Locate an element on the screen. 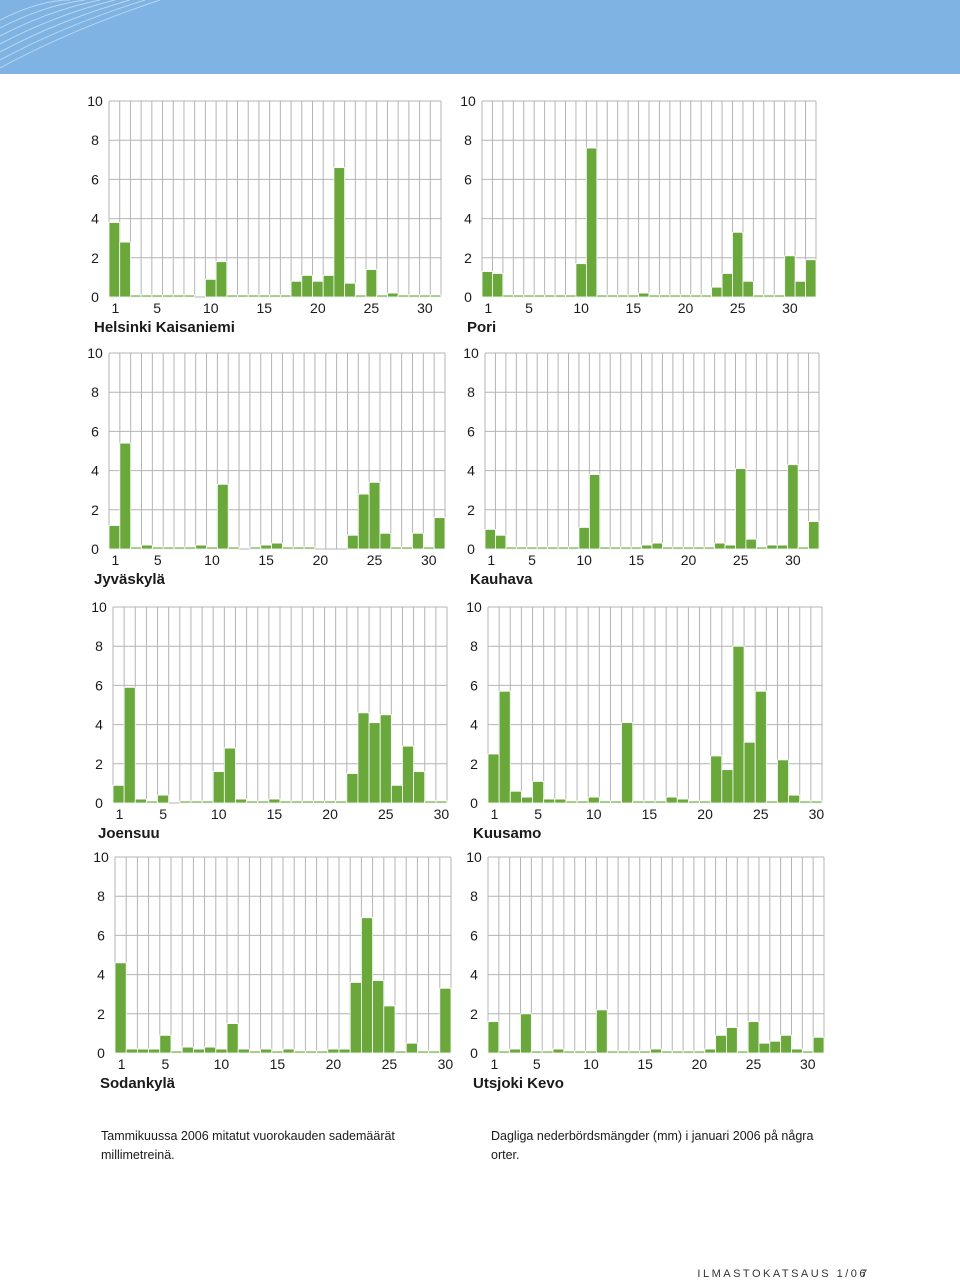 The image size is (960, 1282). x-tick-label: 20 is located at coordinates (686, 308).